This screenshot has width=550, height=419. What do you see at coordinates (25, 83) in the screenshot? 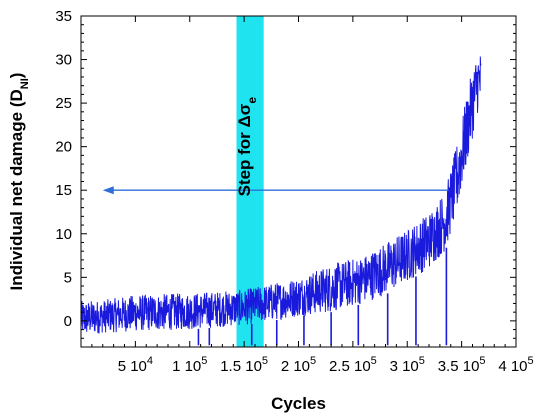
I see `y-axis-title-subscript: NI` at bounding box center [25, 83].